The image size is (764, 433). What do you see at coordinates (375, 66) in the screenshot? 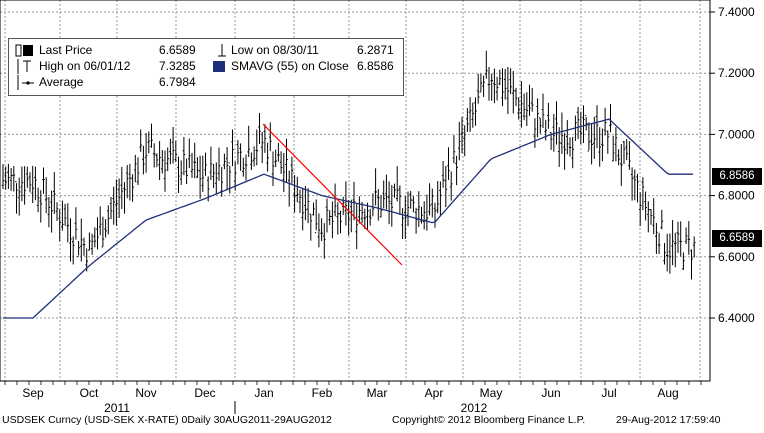
I see `legend-sma-value: 6.8586` at bounding box center [375, 66].